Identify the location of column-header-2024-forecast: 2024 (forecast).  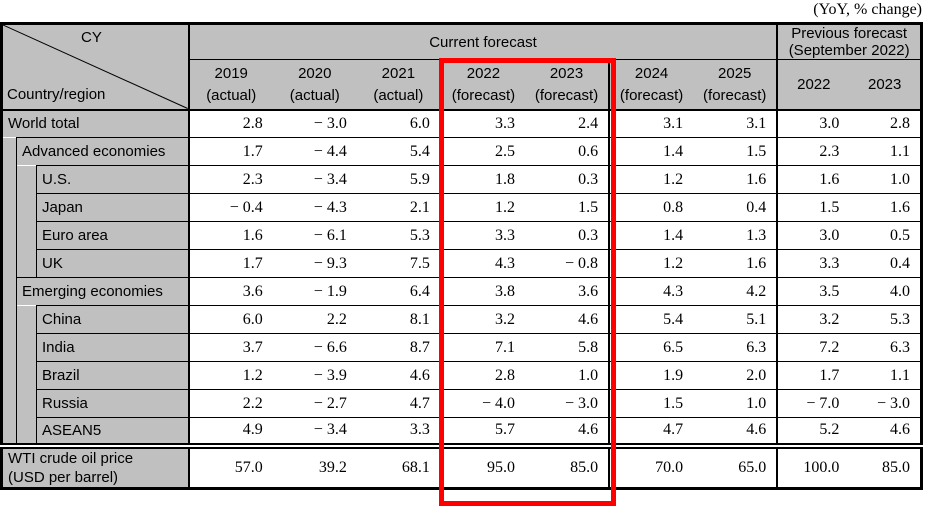
(651, 85).